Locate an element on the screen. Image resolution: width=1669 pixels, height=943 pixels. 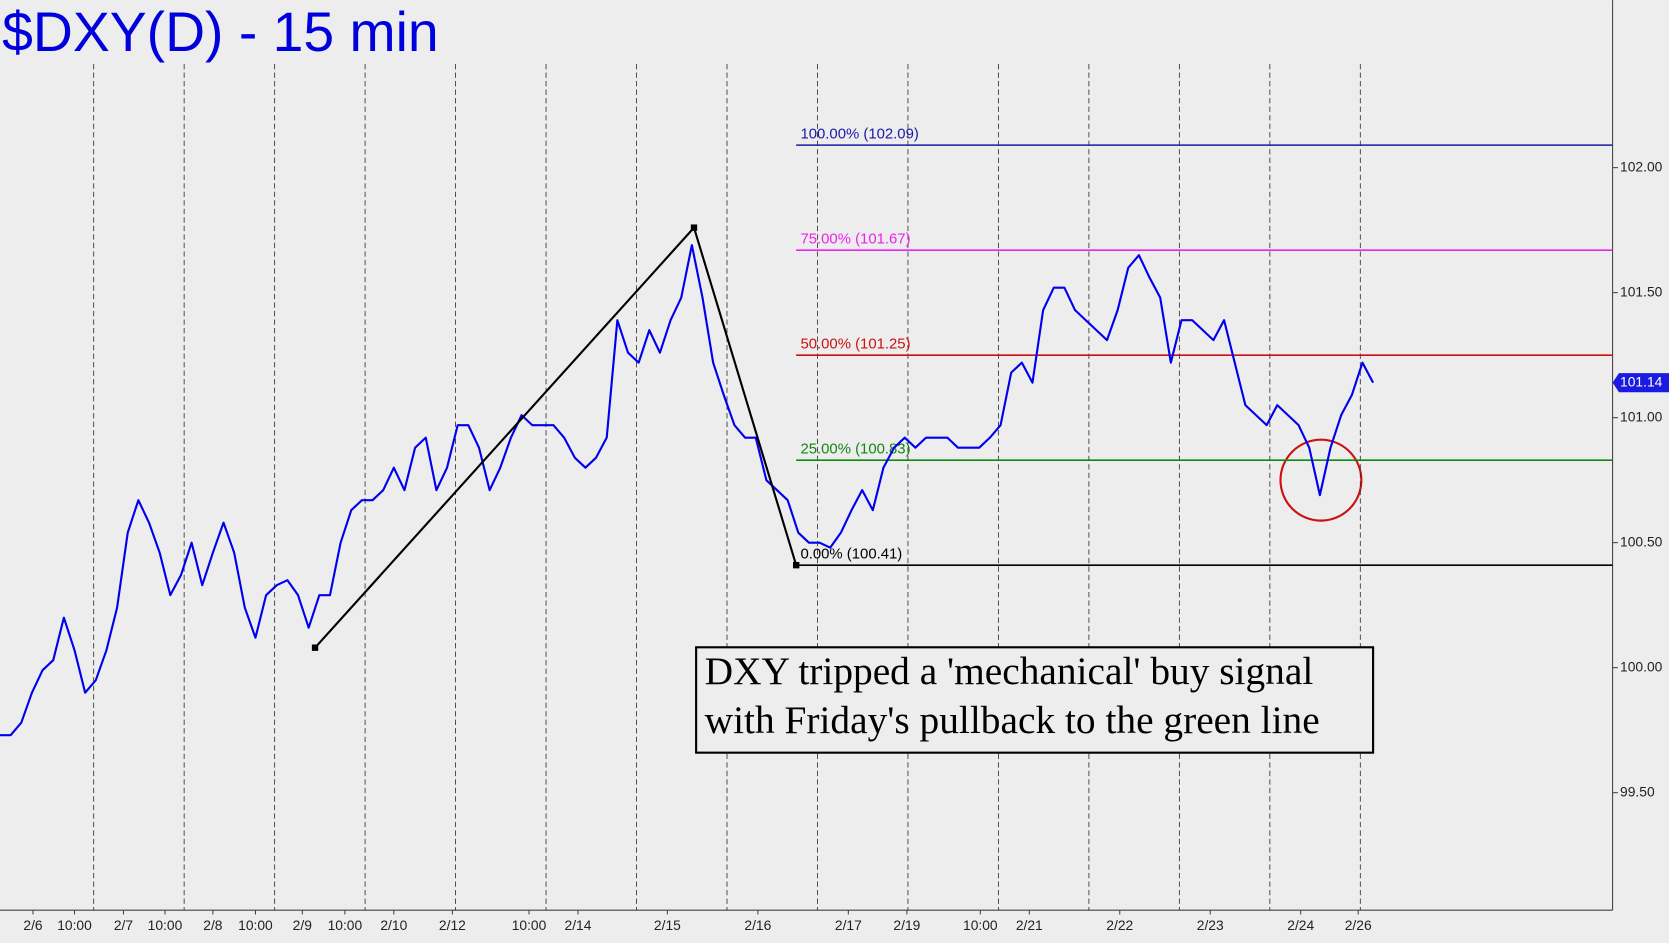
x-tick-label: 2/14 is located at coordinates (578, 925).